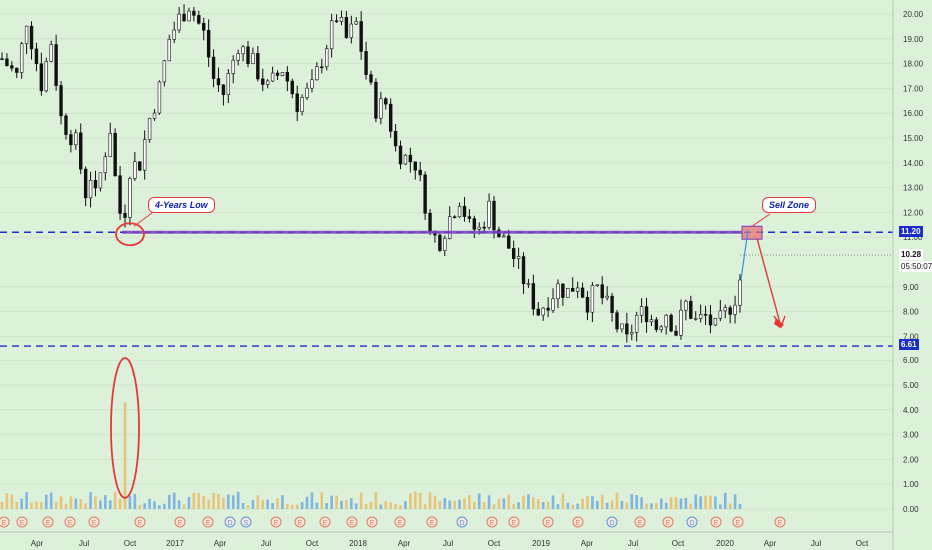 The width and height of the screenshot is (932, 550). What do you see at coordinates (130, 234) in the screenshot?
I see `low-circle` at bounding box center [130, 234].